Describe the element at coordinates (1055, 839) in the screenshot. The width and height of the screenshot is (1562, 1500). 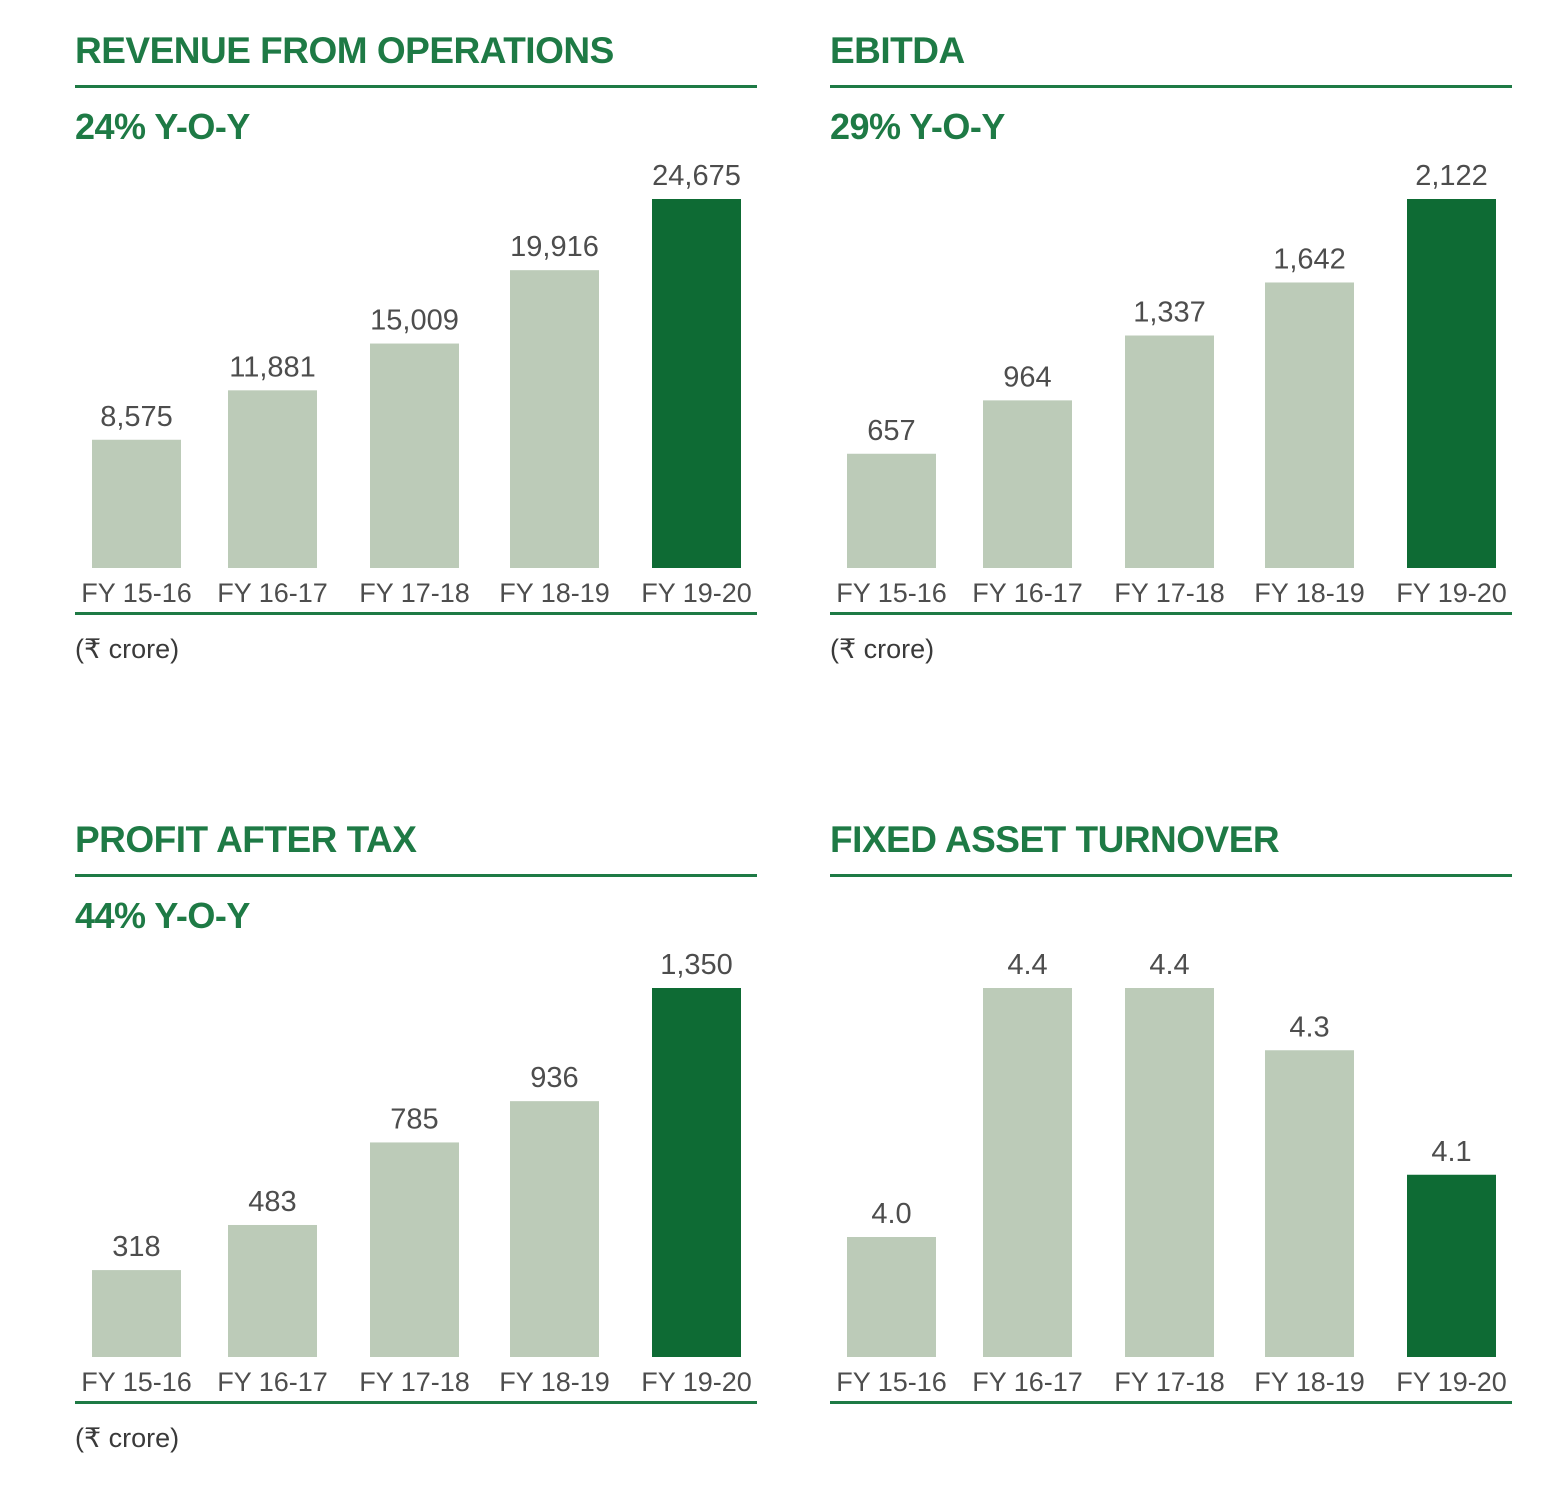
I see `chart-title: FIXED ASSET TURNOVER` at that location.